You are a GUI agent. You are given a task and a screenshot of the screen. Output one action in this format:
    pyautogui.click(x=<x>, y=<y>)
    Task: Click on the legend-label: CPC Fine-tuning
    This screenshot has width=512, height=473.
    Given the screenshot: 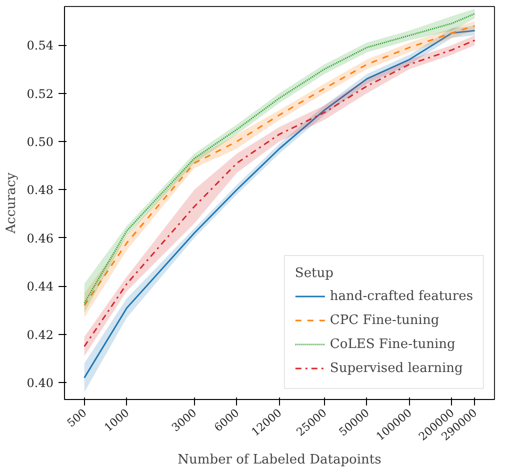 What is the action you would take?
    pyautogui.click(x=385, y=320)
    